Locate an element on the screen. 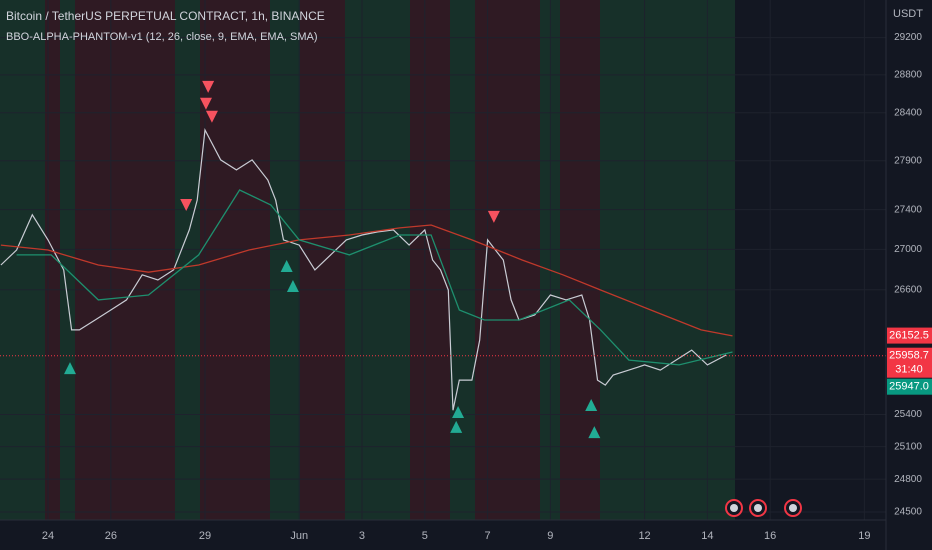  x-tick-label: 16 is located at coordinates (770, 536).